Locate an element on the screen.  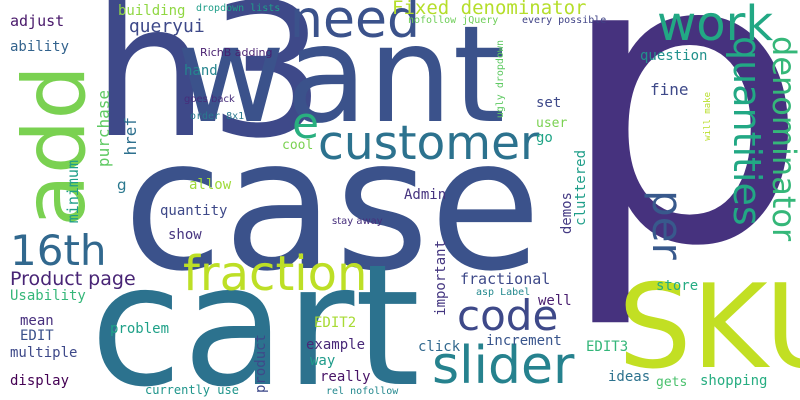
word-h3: h3 is located at coordinates (209, 89).